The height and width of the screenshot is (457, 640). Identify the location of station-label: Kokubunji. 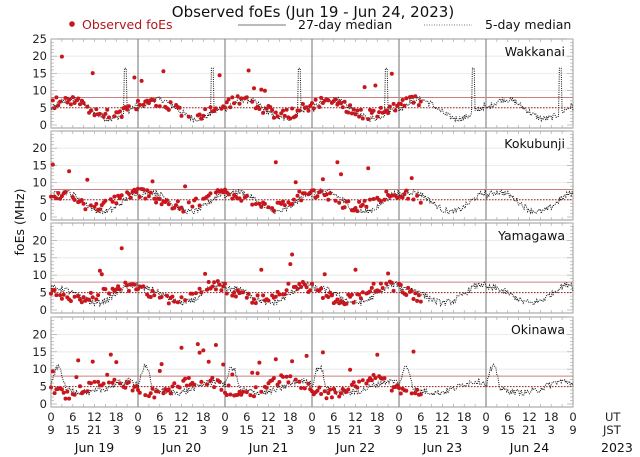
(534, 143).